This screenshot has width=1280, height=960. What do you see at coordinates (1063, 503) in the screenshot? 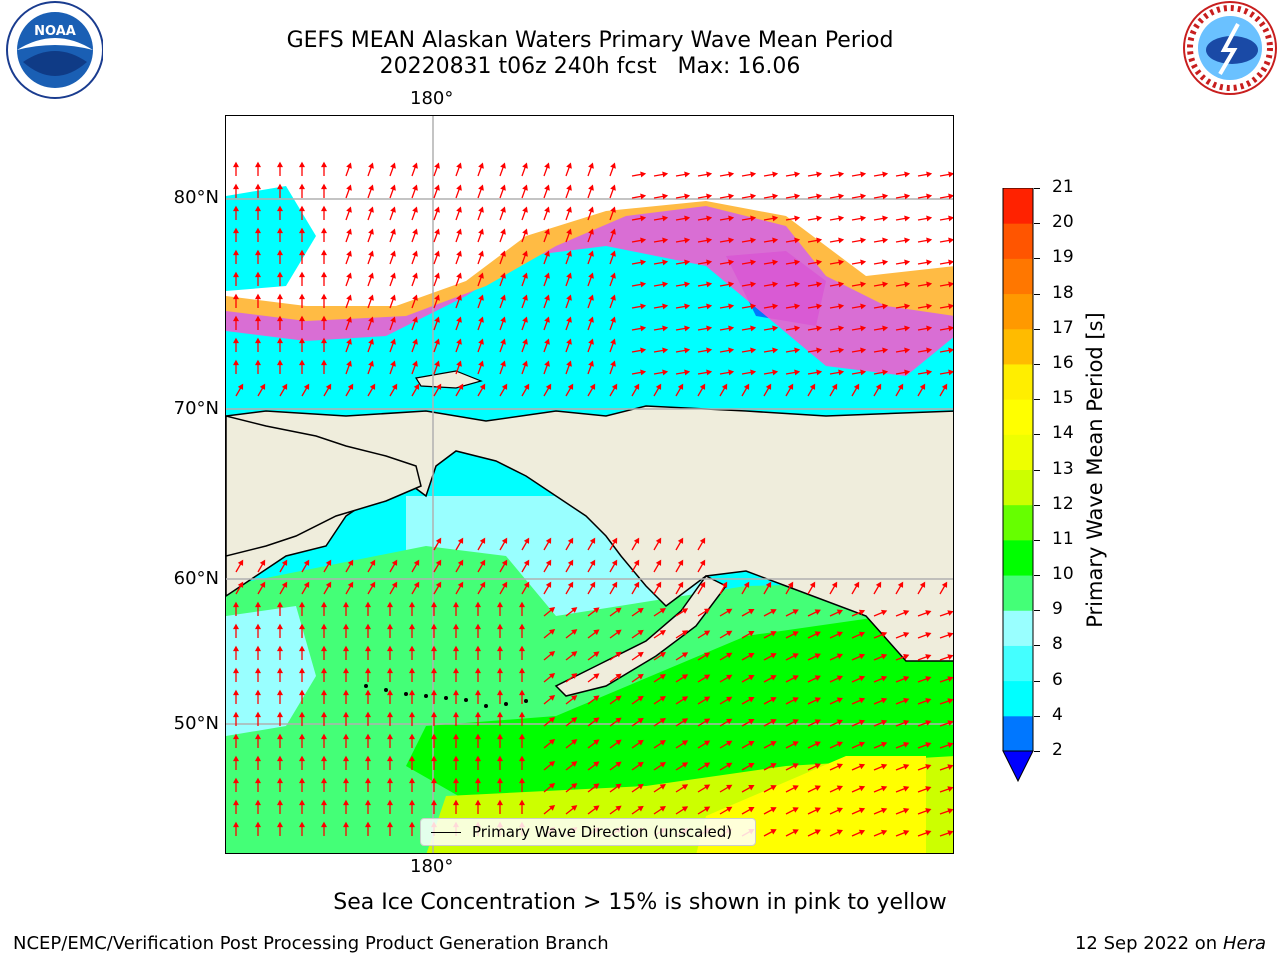
I see `colorbar-tick-label: 12` at bounding box center [1063, 503].